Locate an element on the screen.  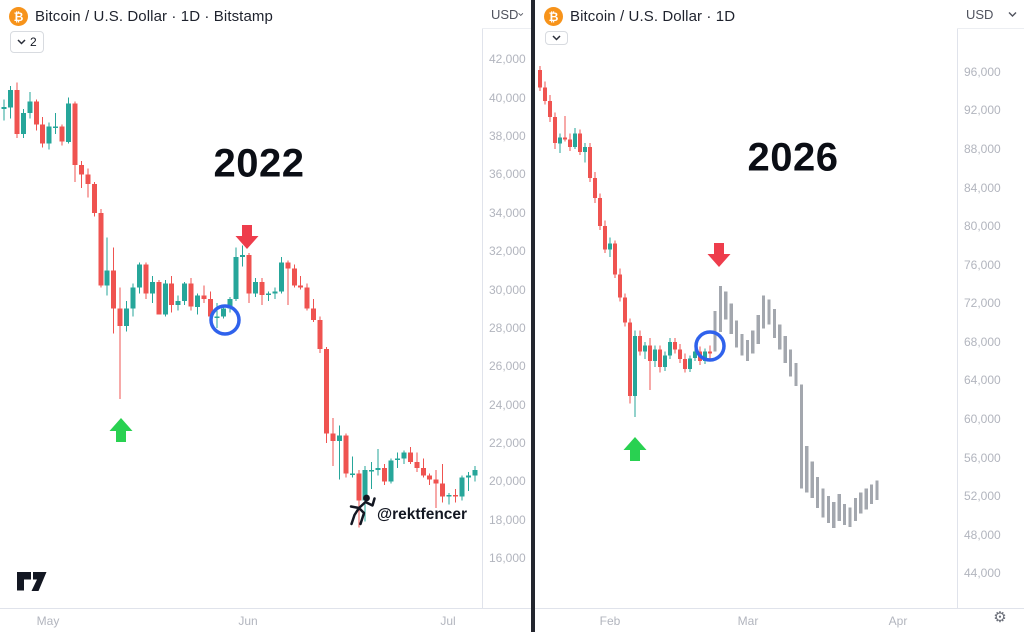
price-tick-label: 68,000 is located at coordinates (982, 342).